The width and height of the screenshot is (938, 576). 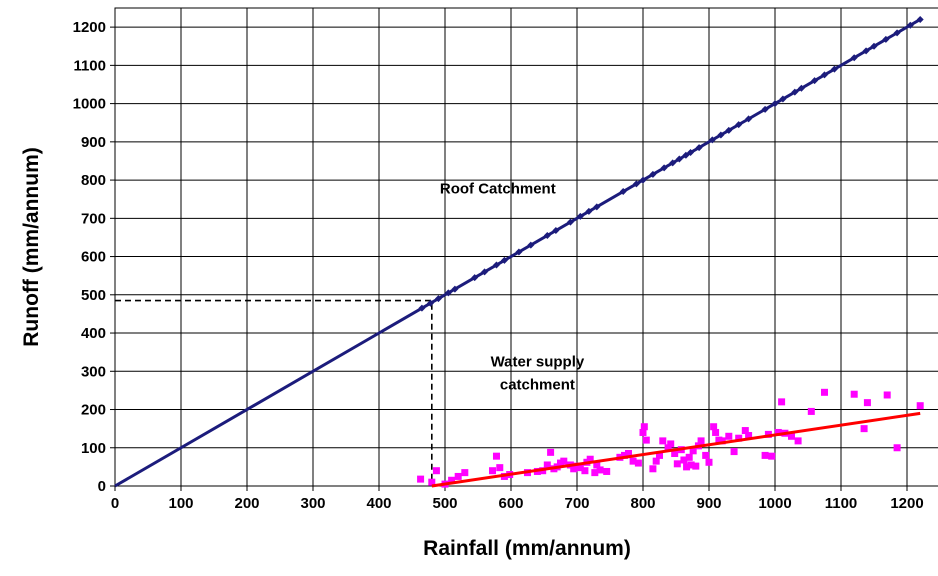 What do you see at coordinates (841, 503) in the screenshot?
I see `x-tick-label: 1100` at bounding box center [841, 503].